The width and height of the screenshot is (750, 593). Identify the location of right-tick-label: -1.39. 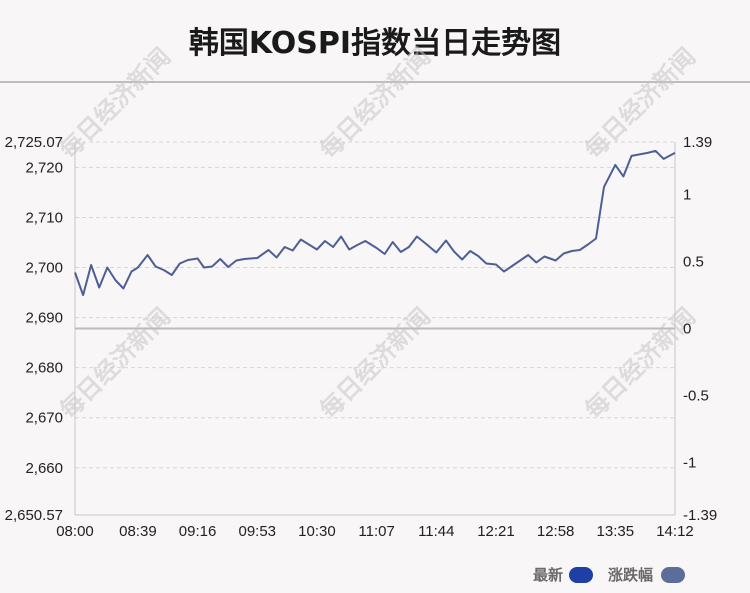
(700, 515).